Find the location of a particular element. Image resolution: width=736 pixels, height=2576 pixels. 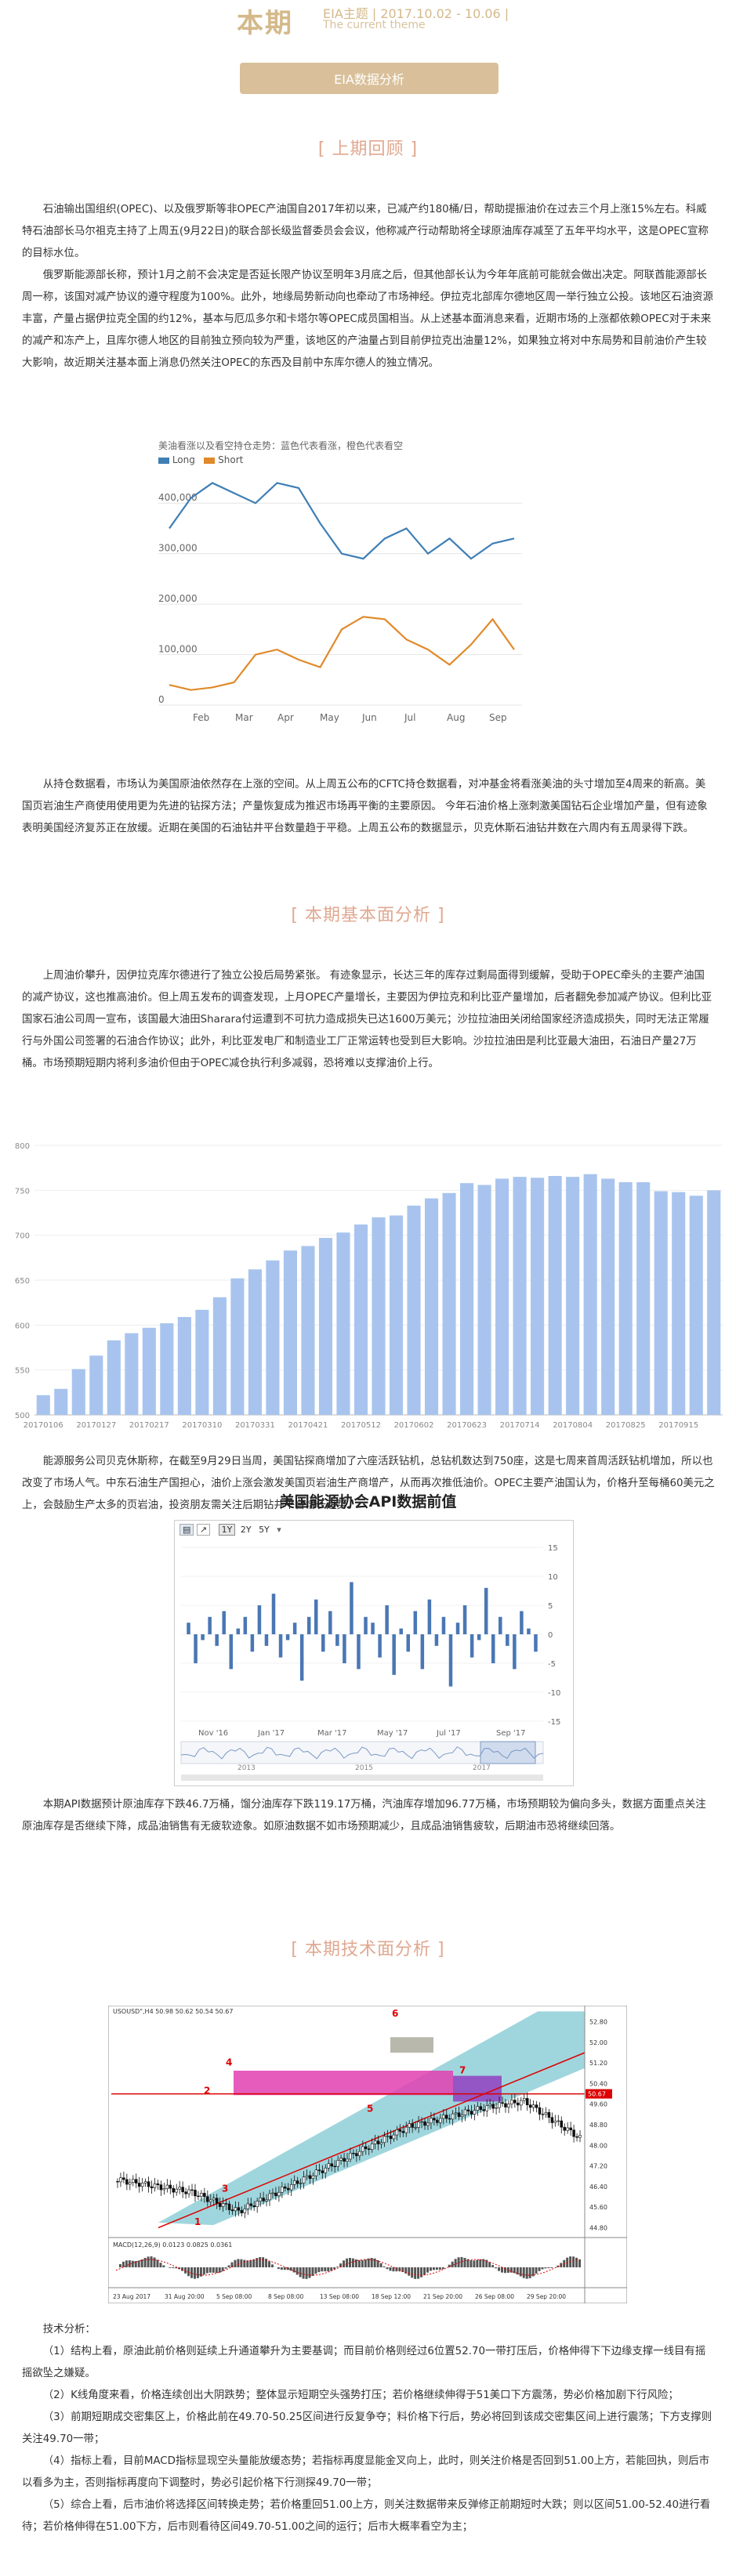

eia-analysis-button: EIA数据分析 is located at coordinates (370, 79).